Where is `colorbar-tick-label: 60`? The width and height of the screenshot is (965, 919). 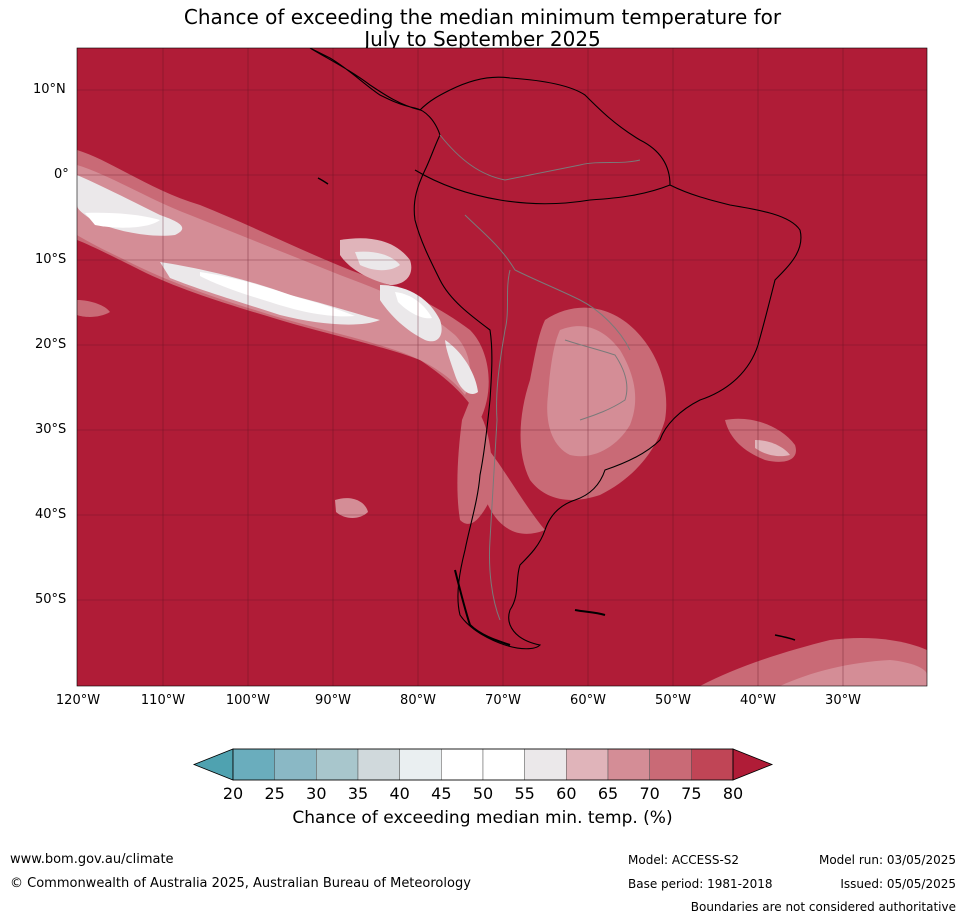
colorbar-tick-label: 60 is located at coordinates (566, 793).